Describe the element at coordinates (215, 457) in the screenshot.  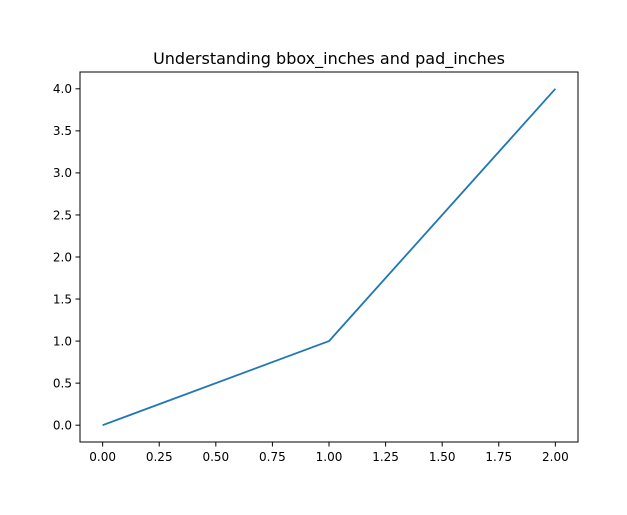
I see `x-tick-label-2: 0.50` at that location.